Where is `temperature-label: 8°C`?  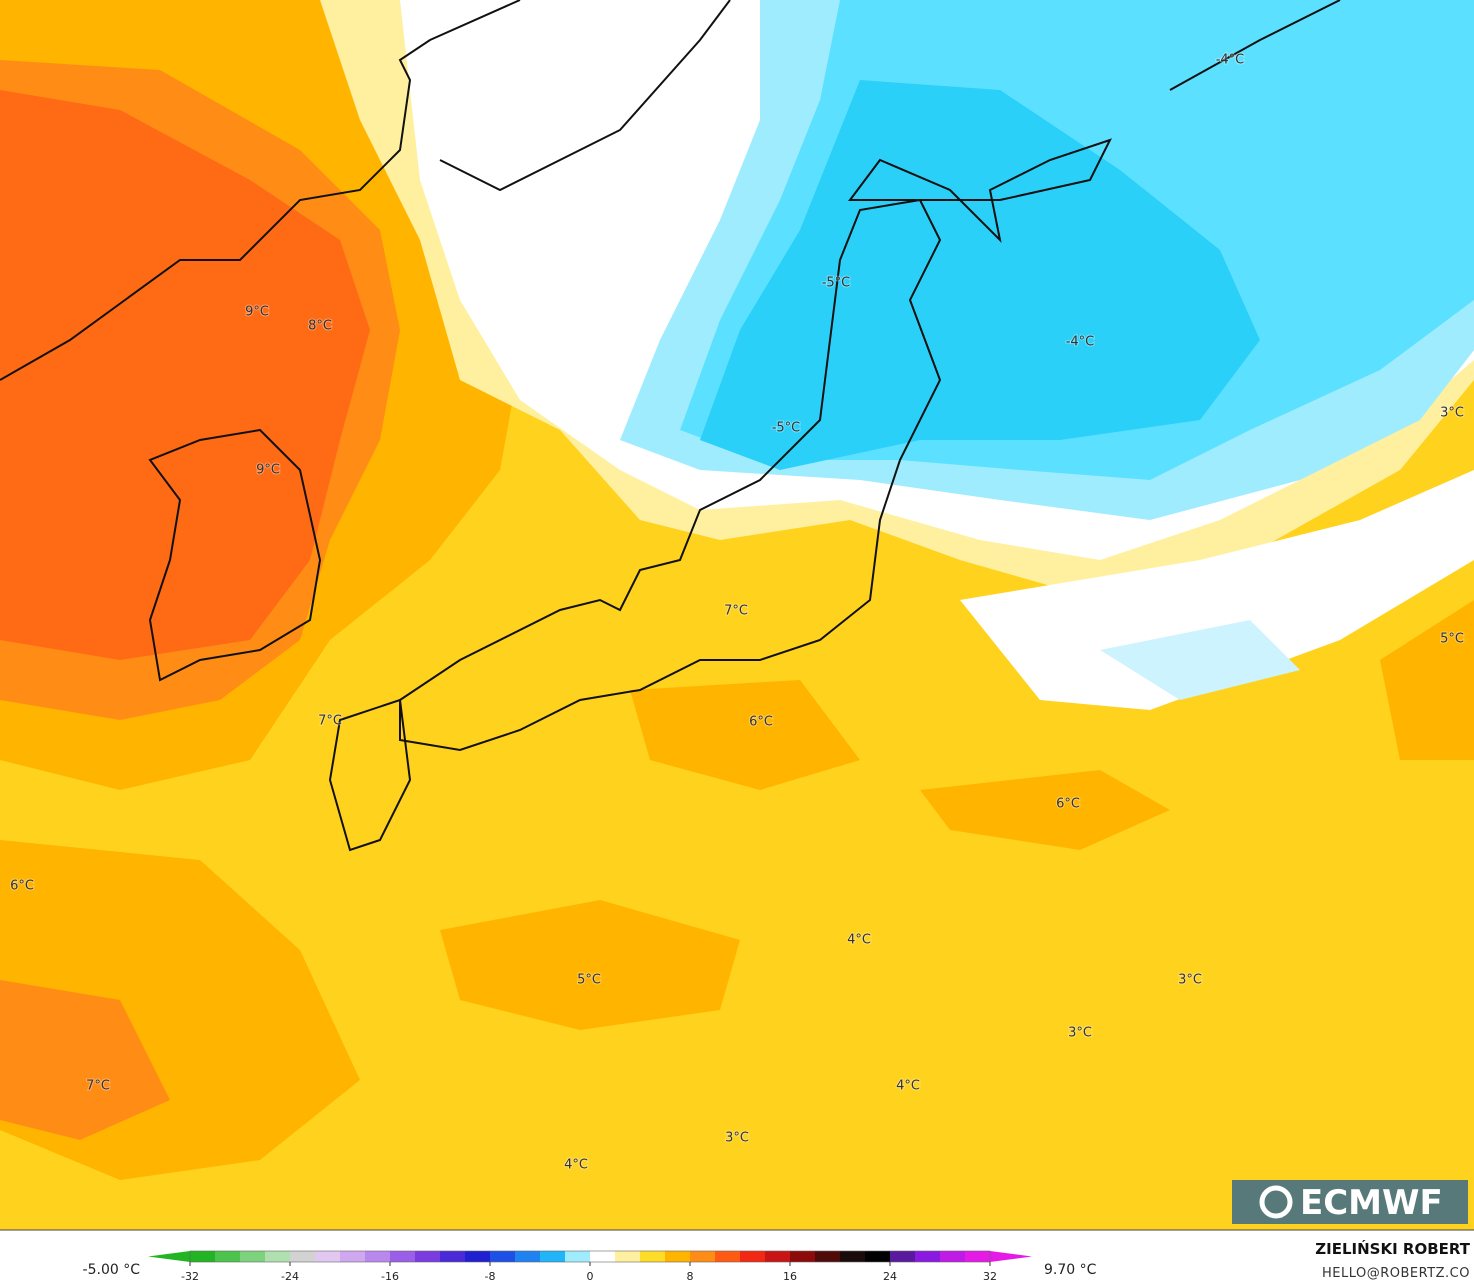 temperature-label: 8°C is located at coordinates (320, 326).